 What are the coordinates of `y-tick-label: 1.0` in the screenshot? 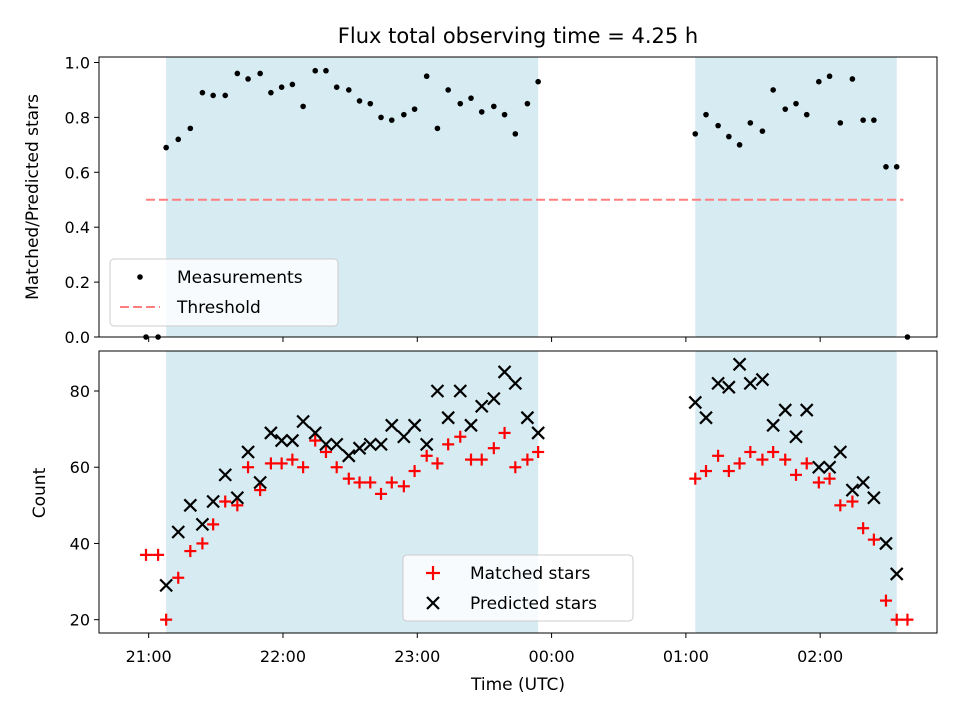 It's located at (77, 62).